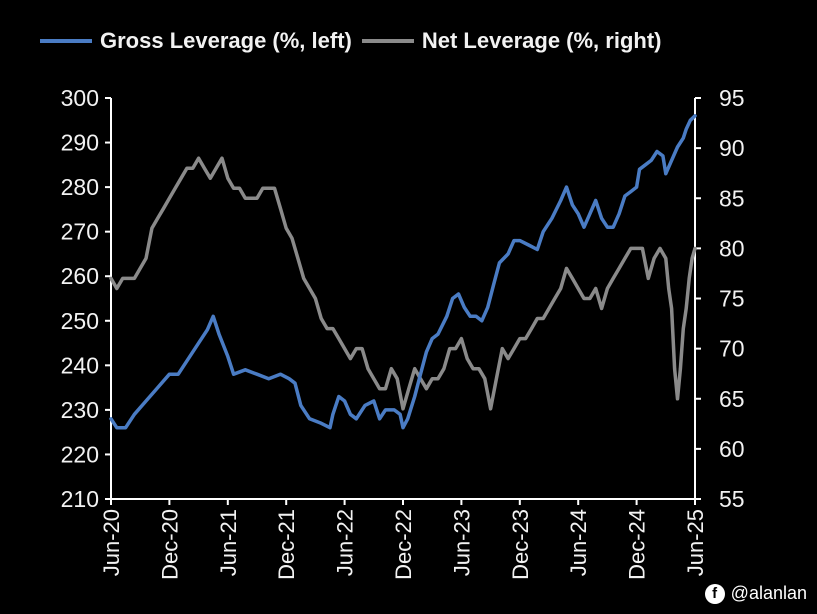 The width and height of the screenshot is (817, 614). What do you see at coordinates (732, 499) in the screenshot?
I see `y-right-tick-label: 55` at bounding box center [732, 499].